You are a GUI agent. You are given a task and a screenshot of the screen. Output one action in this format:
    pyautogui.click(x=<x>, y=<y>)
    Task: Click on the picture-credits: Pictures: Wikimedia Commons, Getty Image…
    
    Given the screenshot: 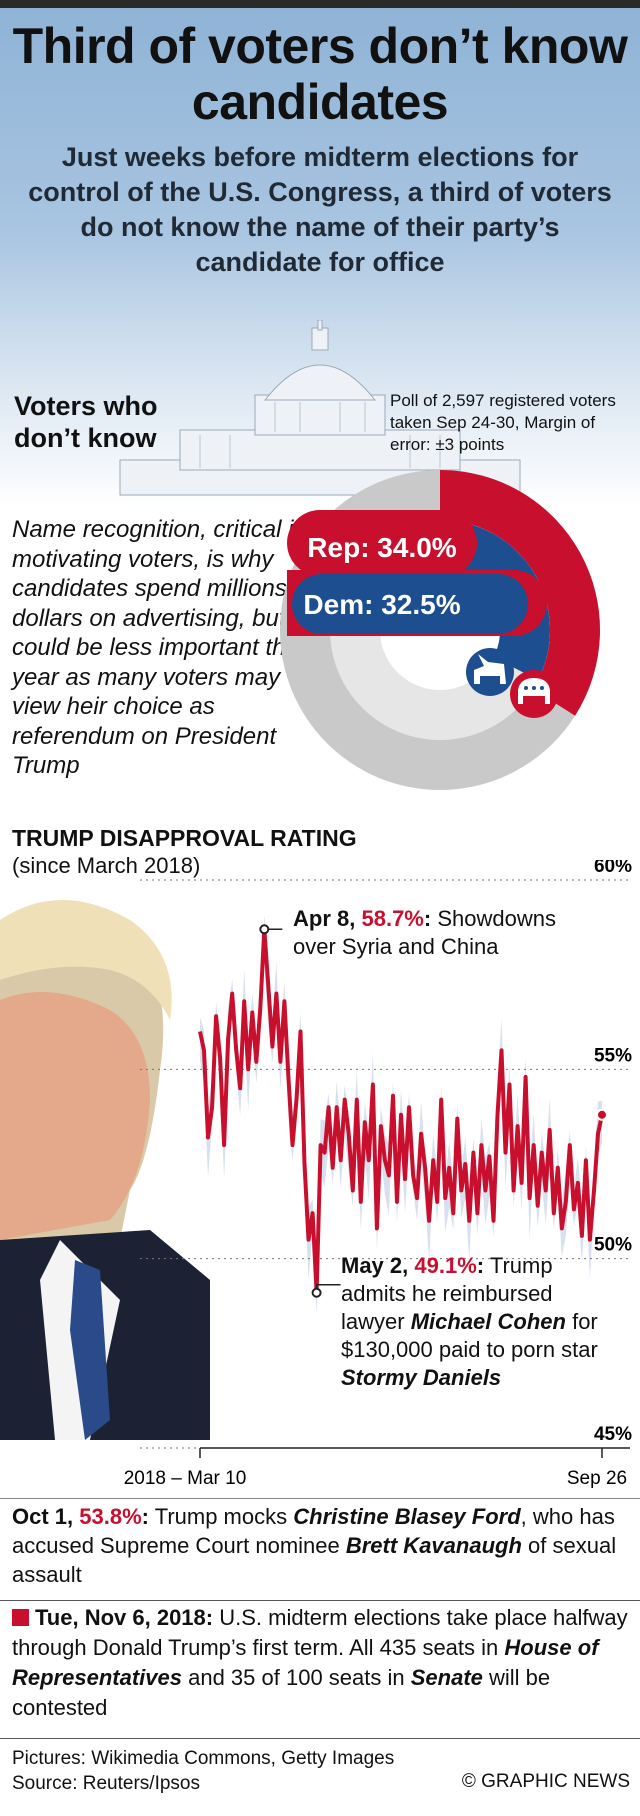 What is the action you would take?
    pyautogui.click(x=203, y=1758)
    